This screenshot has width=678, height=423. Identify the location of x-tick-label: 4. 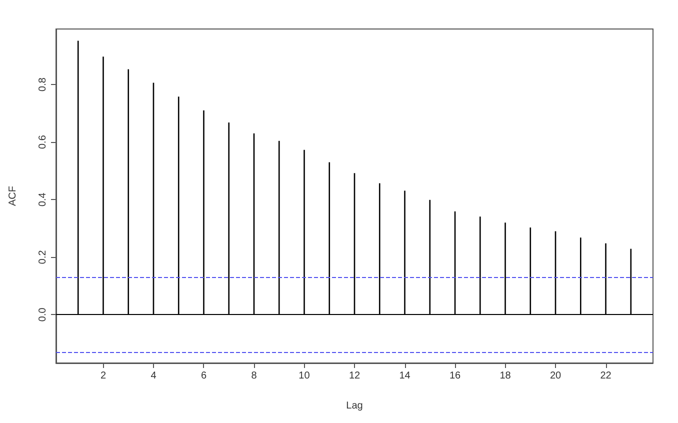
(153, 376).